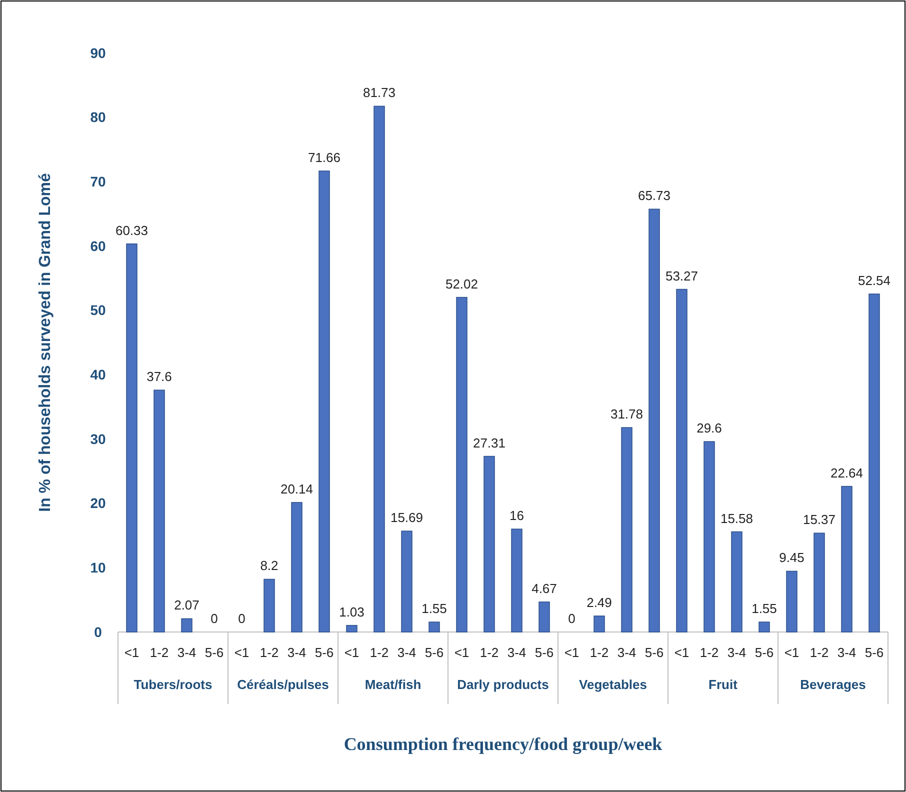 Image resolution: width=906 pixels, height=792 pixels. Describe the element at coordinates (187, 605) in the screenshot. I see `data-label: 2.07` at that location.